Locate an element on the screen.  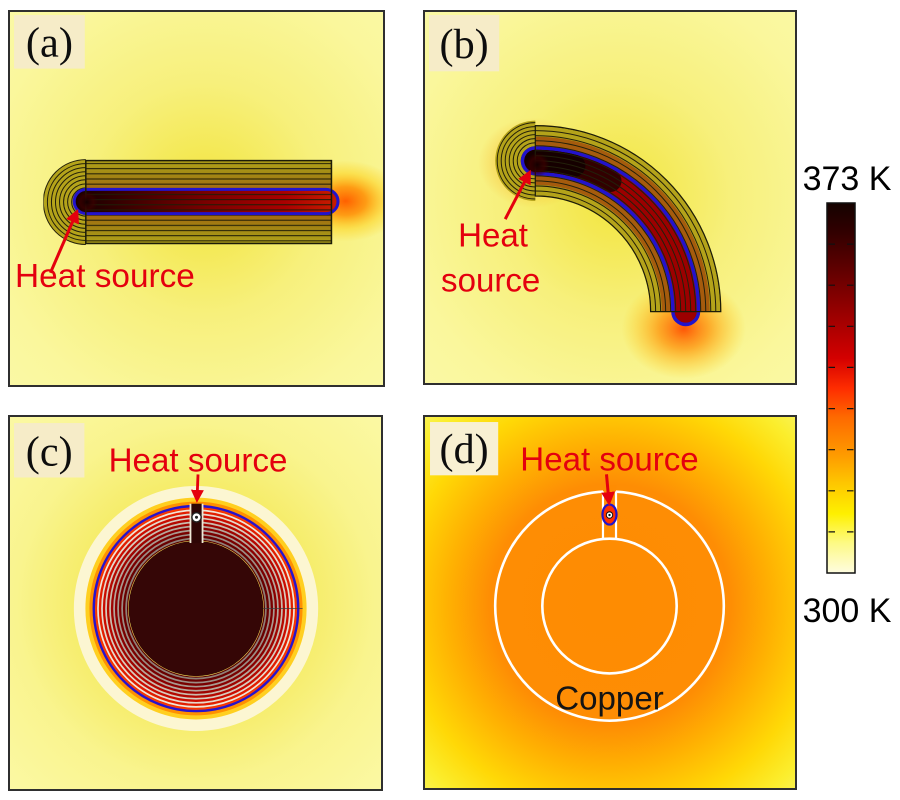
colorbar-max-label: 373 K is located at coordinates (847, 179).